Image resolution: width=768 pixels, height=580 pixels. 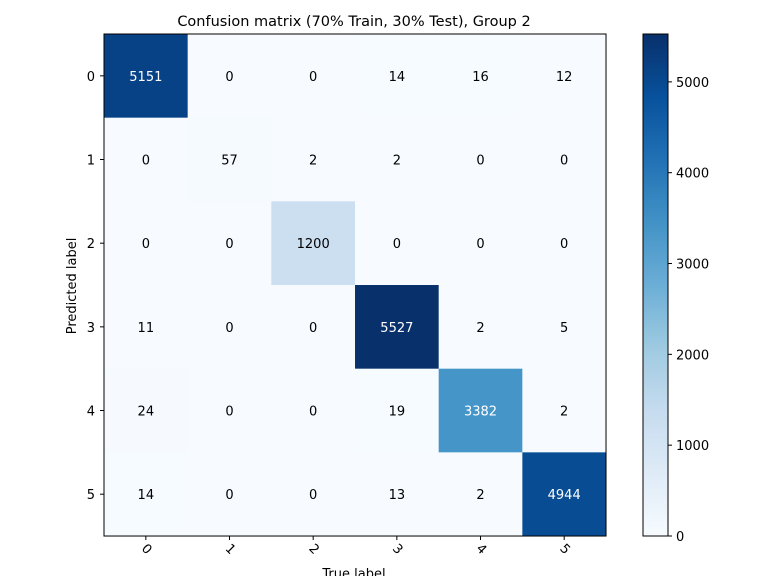 I want to click on colorbar-ticks: 0 1000 2000 3000 4000 5000, so click(x=688, y=310).